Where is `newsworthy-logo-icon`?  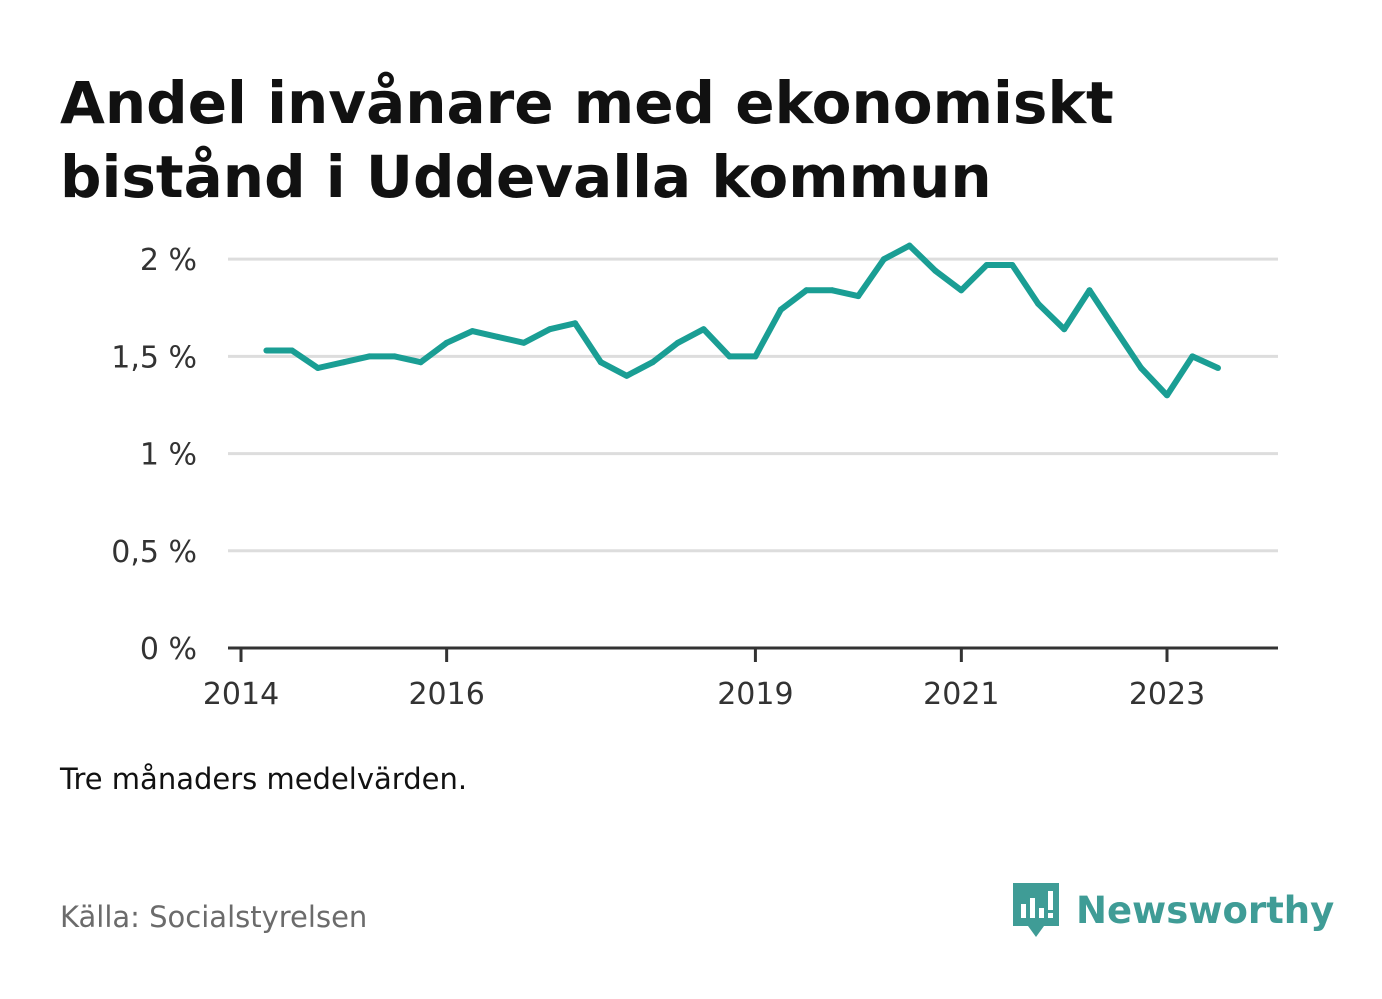
newsworthy-logo-icon is located at coordinates (1036, 910).